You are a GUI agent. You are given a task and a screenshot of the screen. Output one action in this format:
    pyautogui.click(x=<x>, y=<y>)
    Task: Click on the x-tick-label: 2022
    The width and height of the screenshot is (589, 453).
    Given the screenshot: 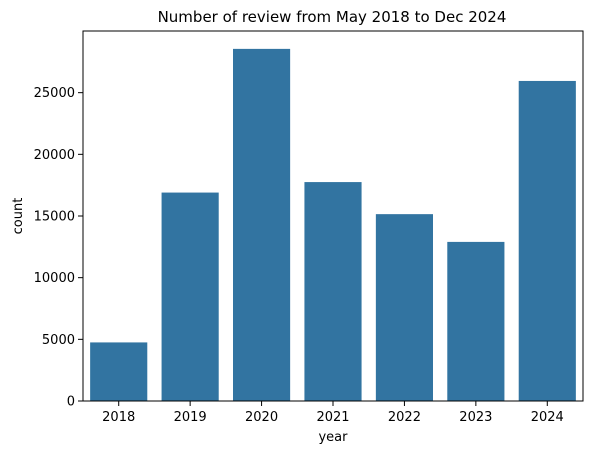 What is the action you would take?
    pyautogui.click(x=404, y=417)
    